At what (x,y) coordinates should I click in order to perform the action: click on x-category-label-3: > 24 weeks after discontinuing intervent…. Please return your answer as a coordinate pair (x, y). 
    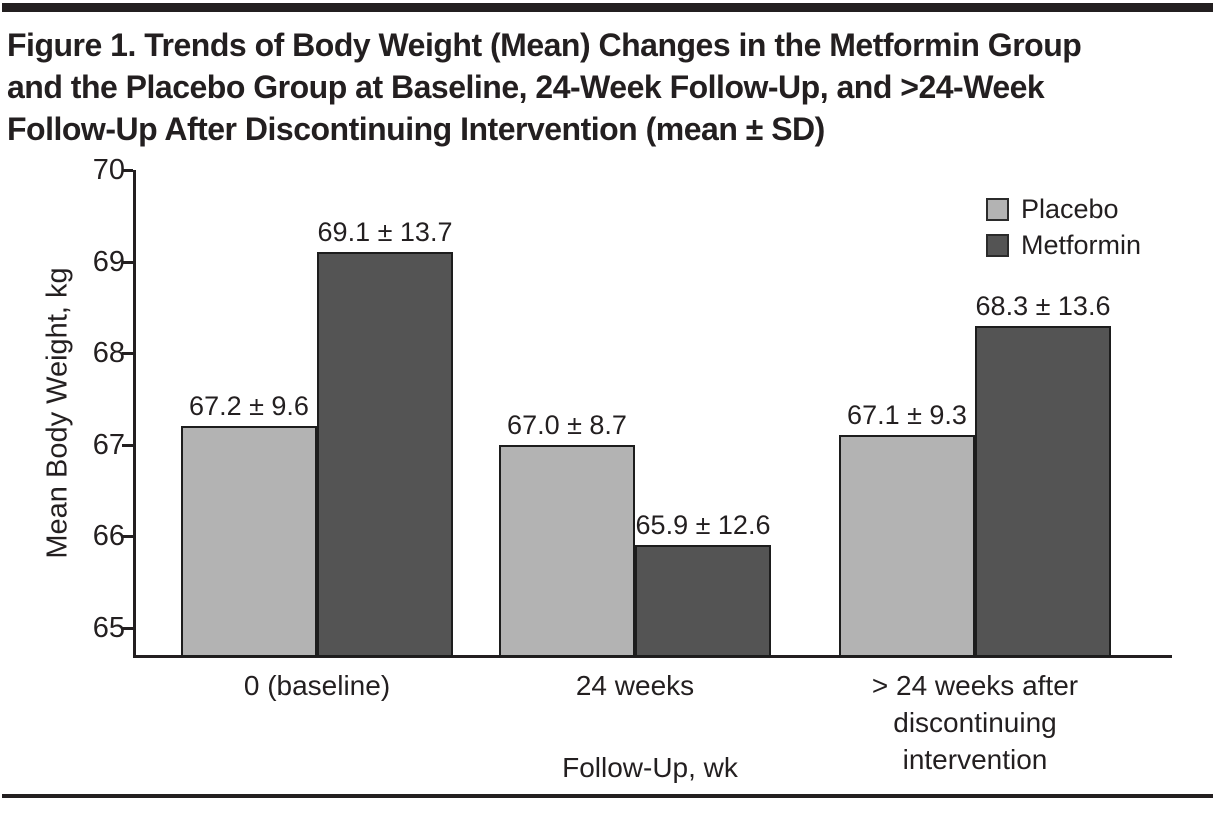
    Looking at the image, I should click on (975, 722).